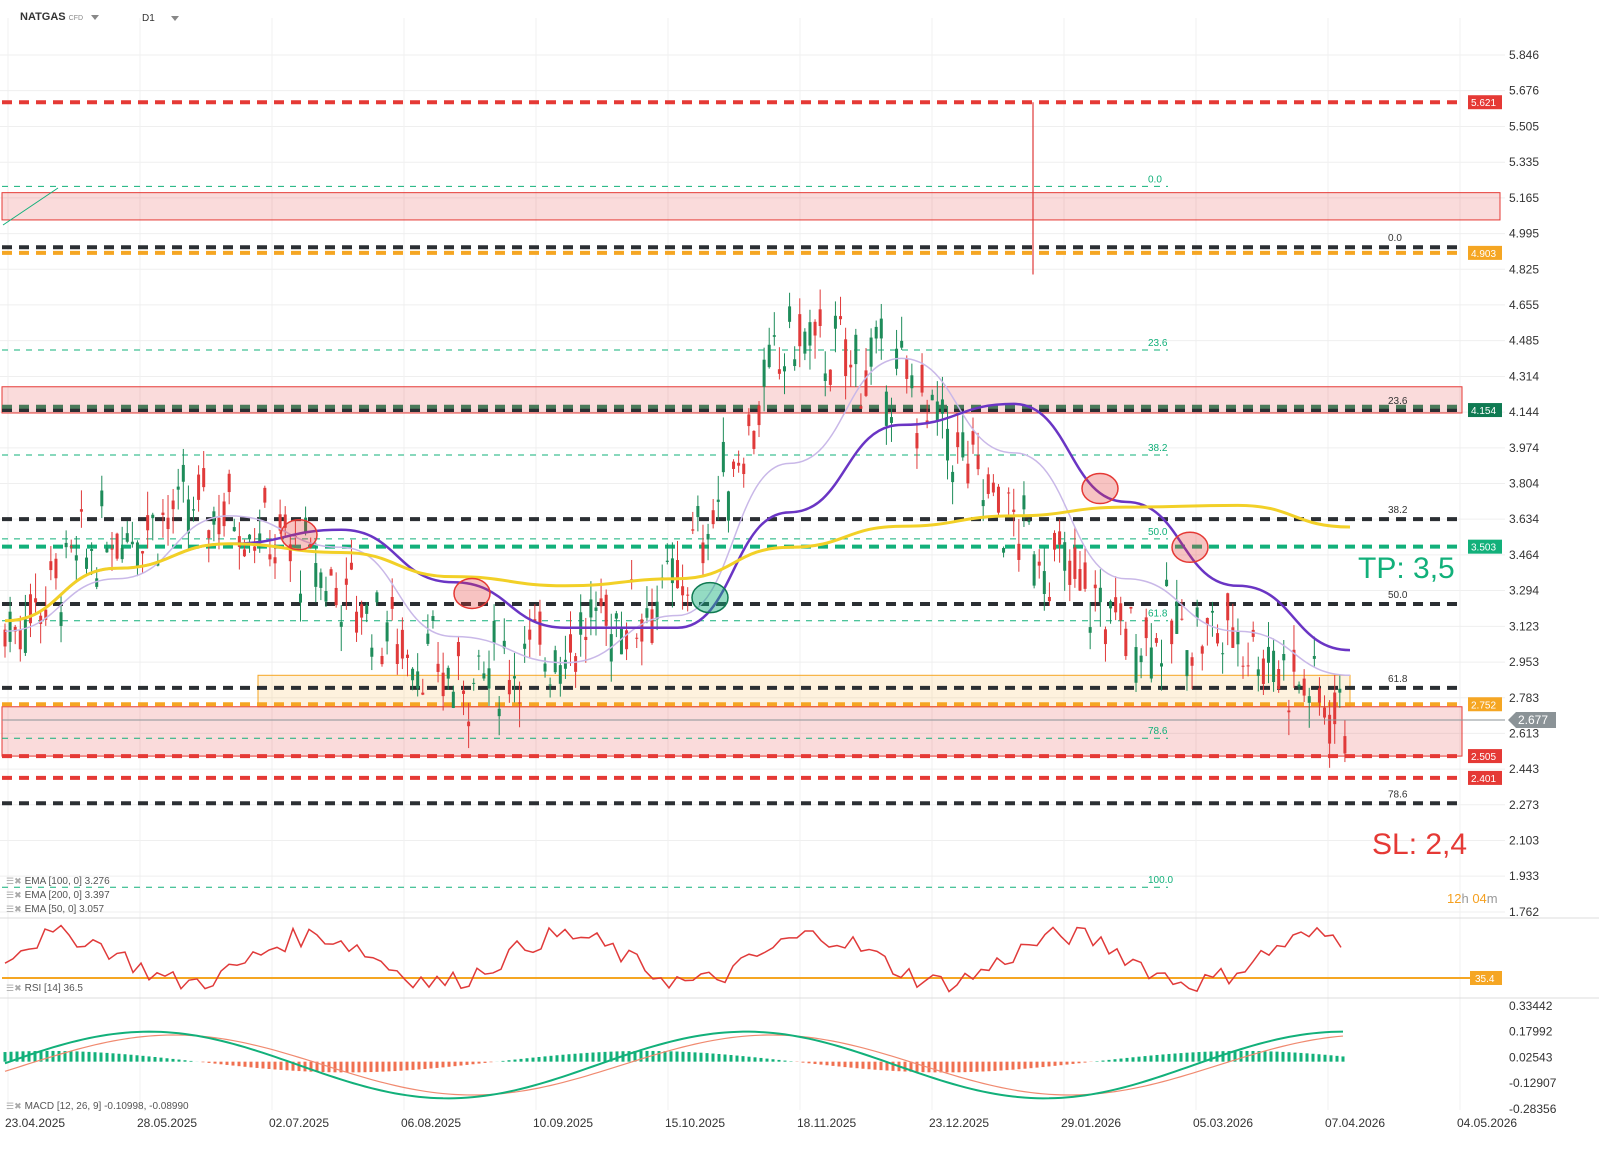  Describe the element at coordinates (563, 1123) in the screenshot. I see `date-axis-tick: 10.09.2025` at that location.